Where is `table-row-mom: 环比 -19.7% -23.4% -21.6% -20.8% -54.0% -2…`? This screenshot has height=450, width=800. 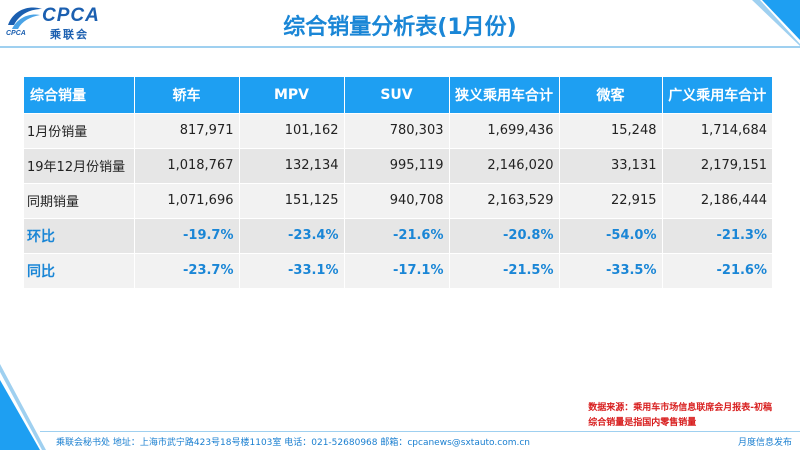 table-row-mom: 环比 -19.7% -23.4% -21.6% -20.8% -54.0% -2… is located at coordinates (398, 235).